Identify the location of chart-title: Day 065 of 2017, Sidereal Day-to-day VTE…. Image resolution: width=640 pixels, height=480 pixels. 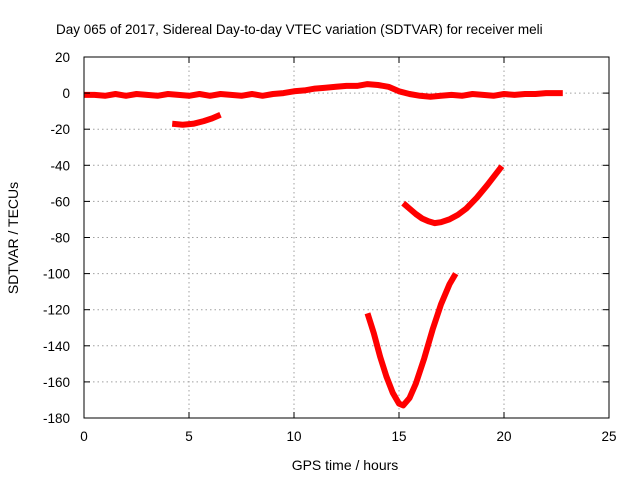
(299, 29).